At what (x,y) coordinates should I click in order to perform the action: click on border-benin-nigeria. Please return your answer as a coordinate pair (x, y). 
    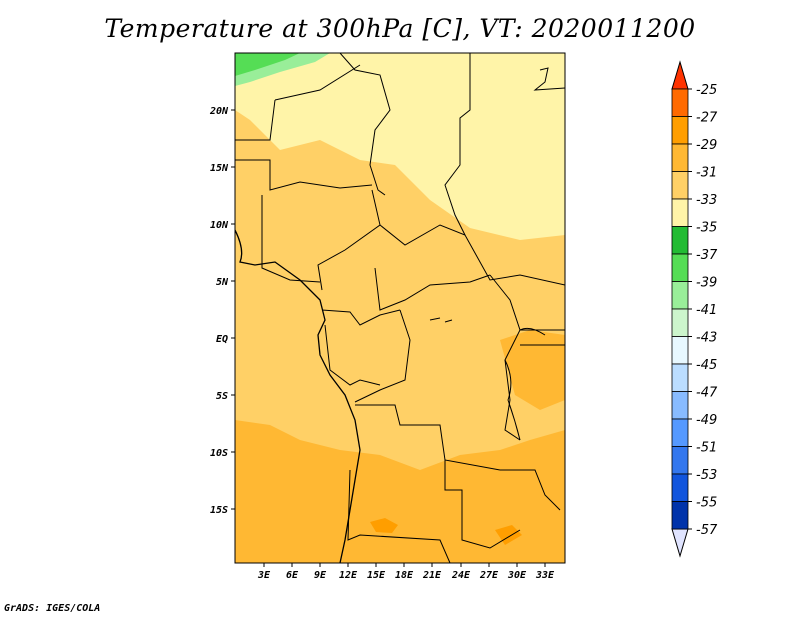
    Looking at the image, I should click on (291, 239).